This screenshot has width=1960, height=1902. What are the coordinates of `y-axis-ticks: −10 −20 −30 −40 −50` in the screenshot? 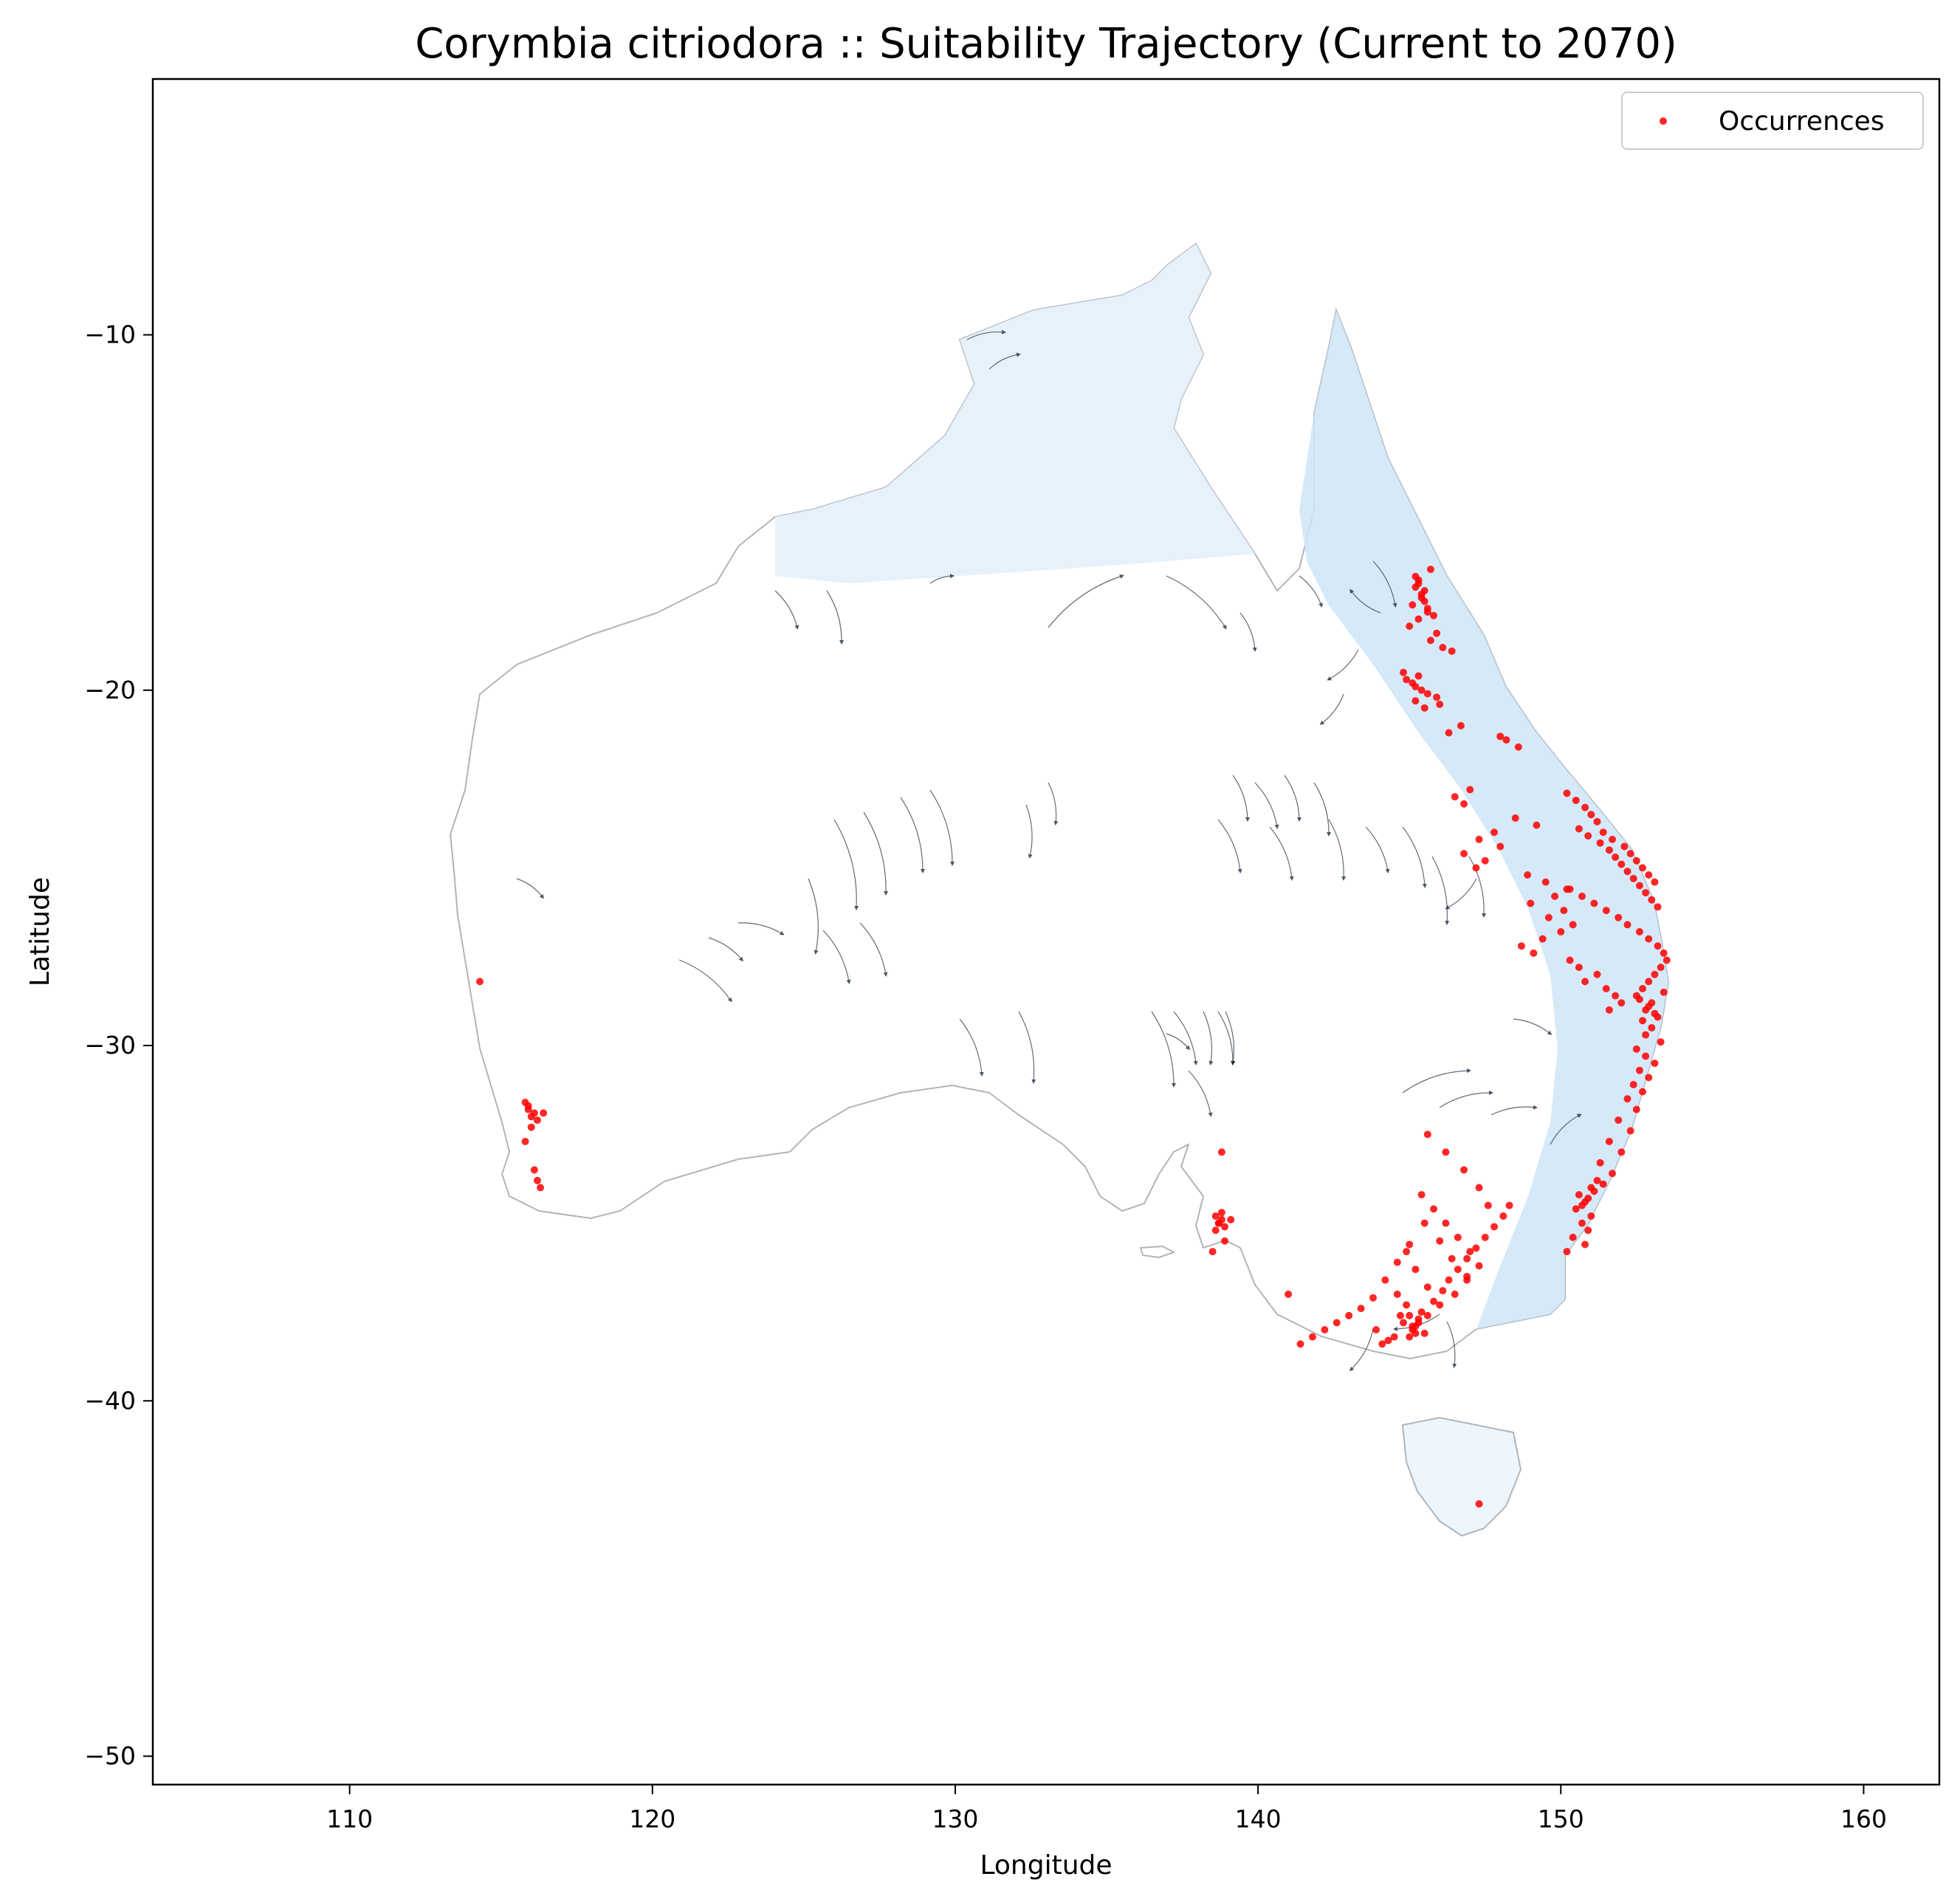 It's located at (119, 1045).